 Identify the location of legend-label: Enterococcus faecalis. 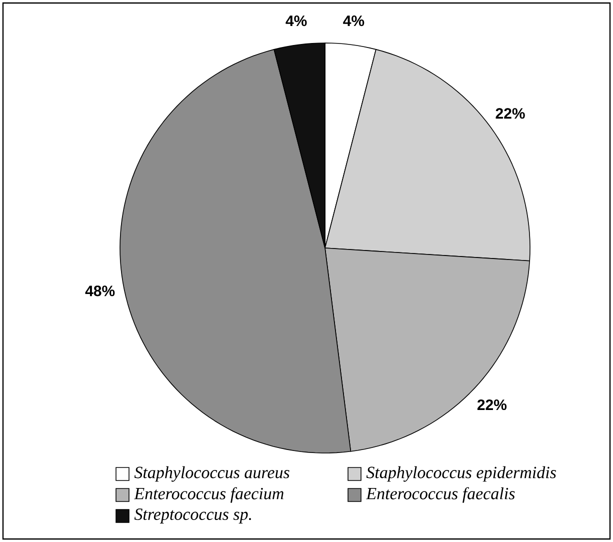
(440, 495).